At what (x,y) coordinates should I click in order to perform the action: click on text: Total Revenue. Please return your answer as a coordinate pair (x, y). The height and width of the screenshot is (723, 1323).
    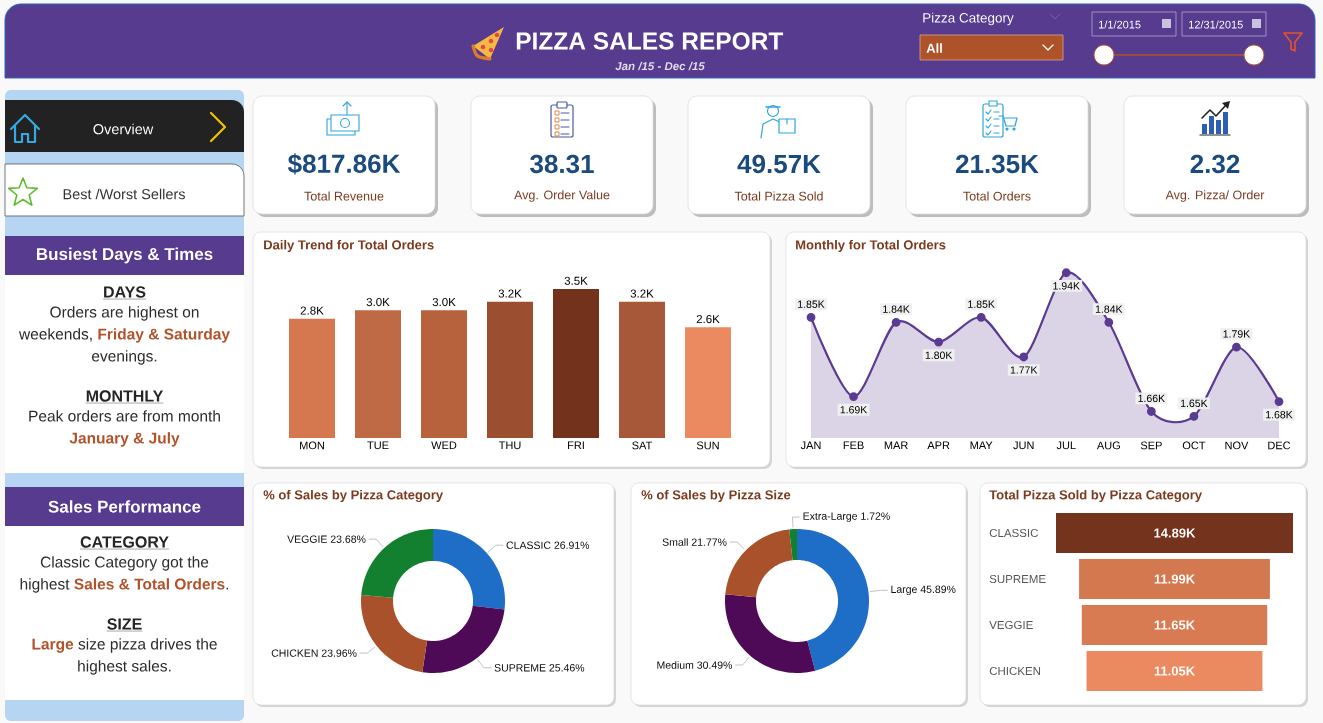
    Looking at the image, I should click on (344, 196).